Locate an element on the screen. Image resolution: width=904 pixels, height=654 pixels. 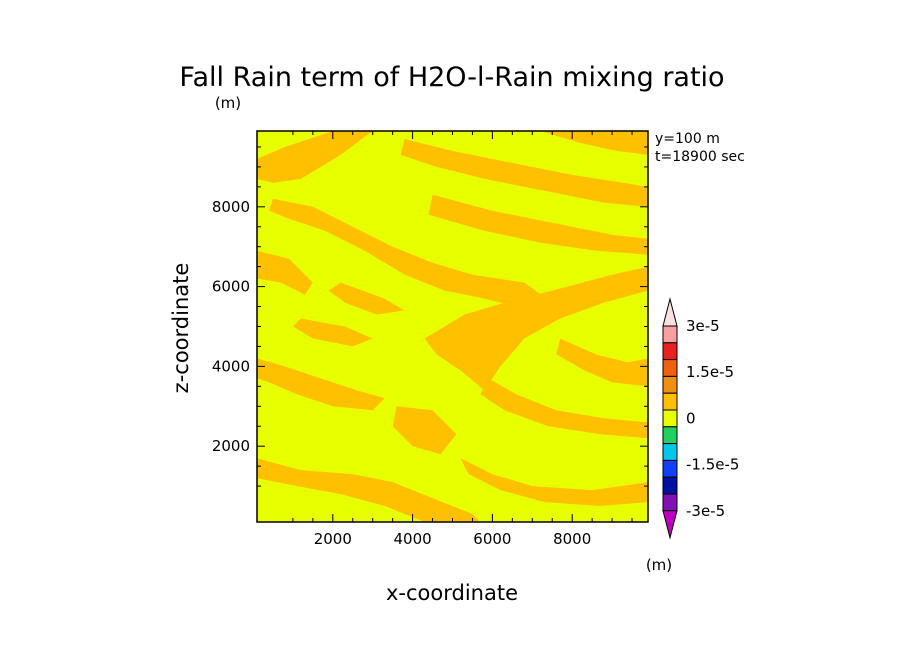
colorbar: 3e-5 1.5e-5 0 -1.5e-5 -3e-5 is located at coordinates (700, 418).